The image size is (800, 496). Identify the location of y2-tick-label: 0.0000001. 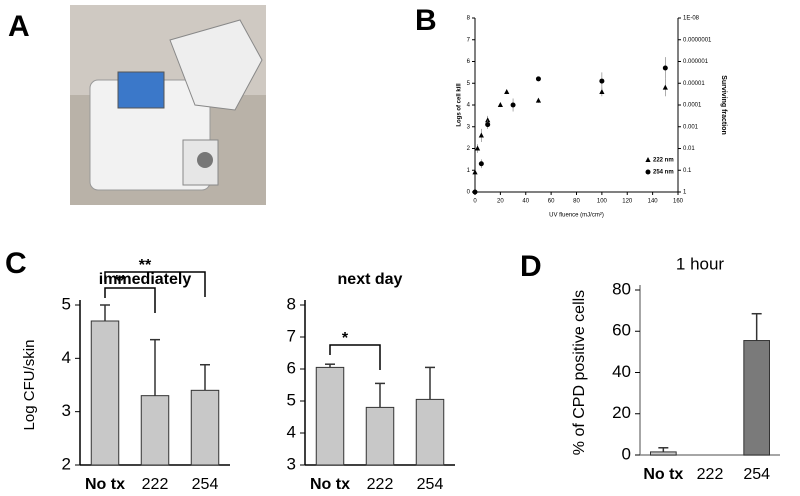
(697, 40).